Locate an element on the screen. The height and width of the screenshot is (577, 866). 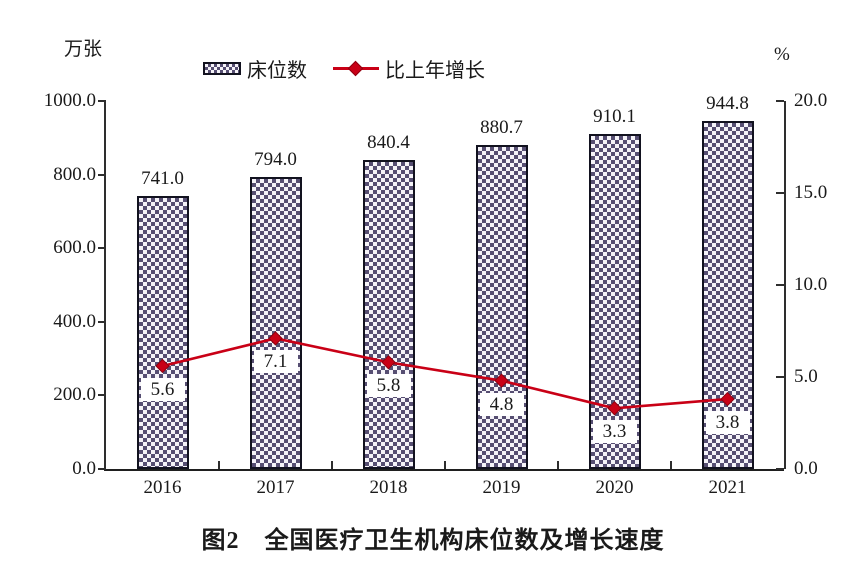
category-label-2021: 2021 is located at coordinates (727, 487).